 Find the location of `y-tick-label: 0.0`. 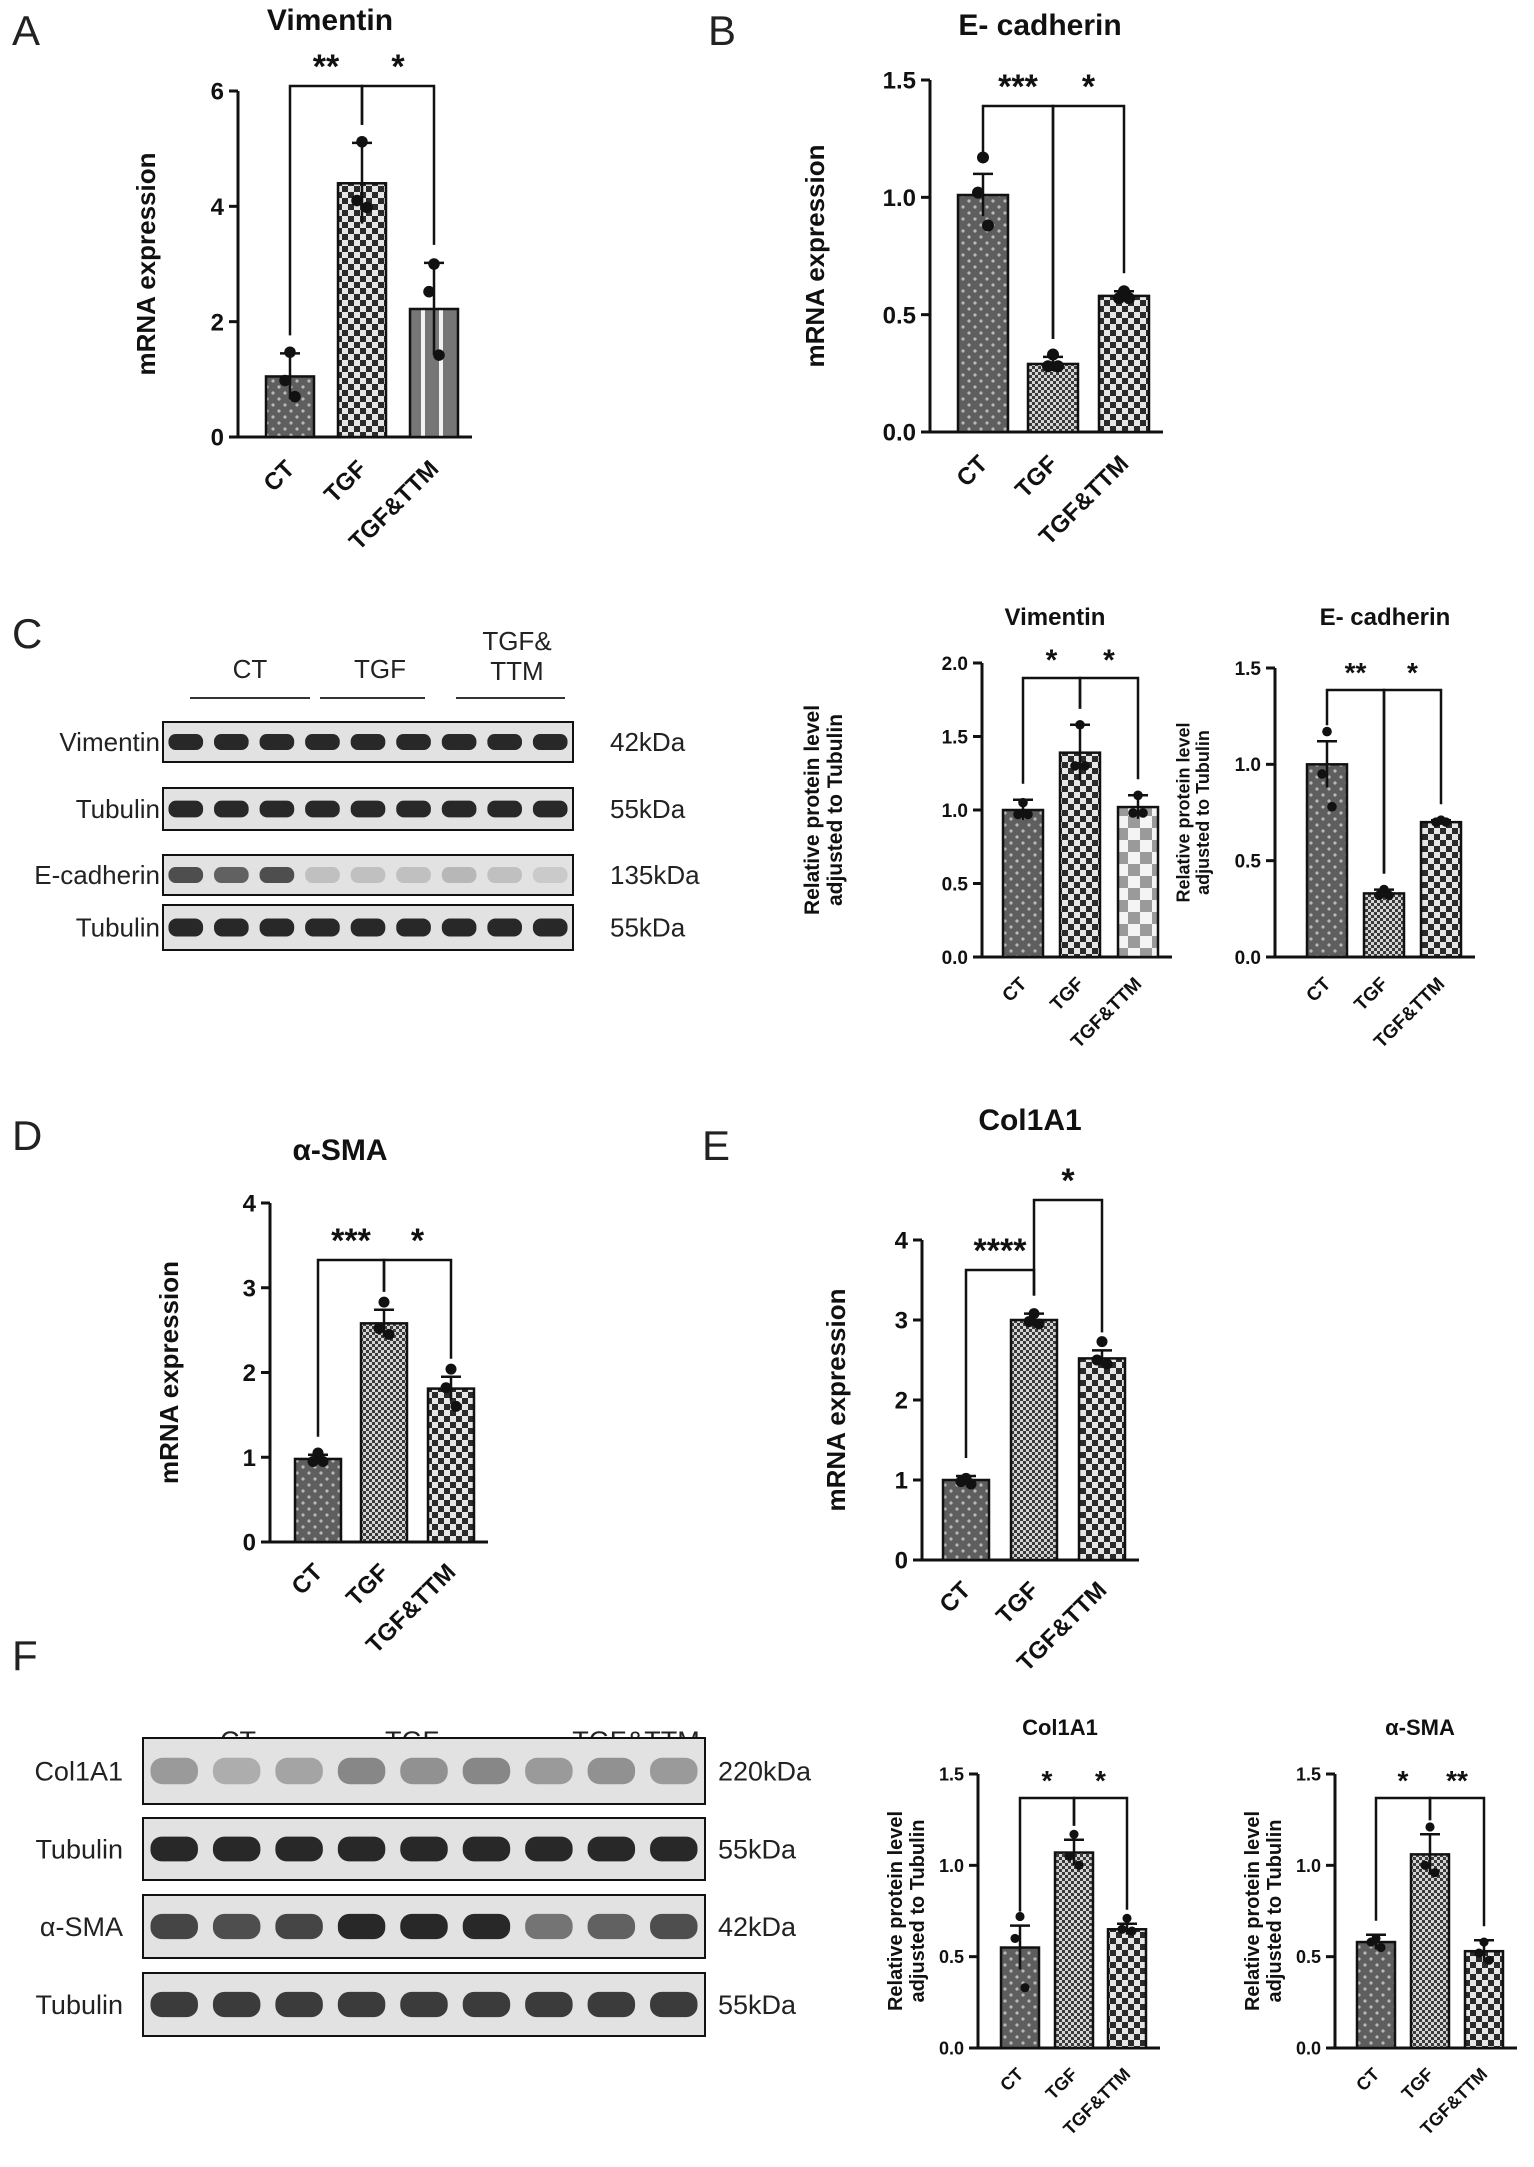

y-tick-label: 0.0 is located at coordinates (951, 2048).